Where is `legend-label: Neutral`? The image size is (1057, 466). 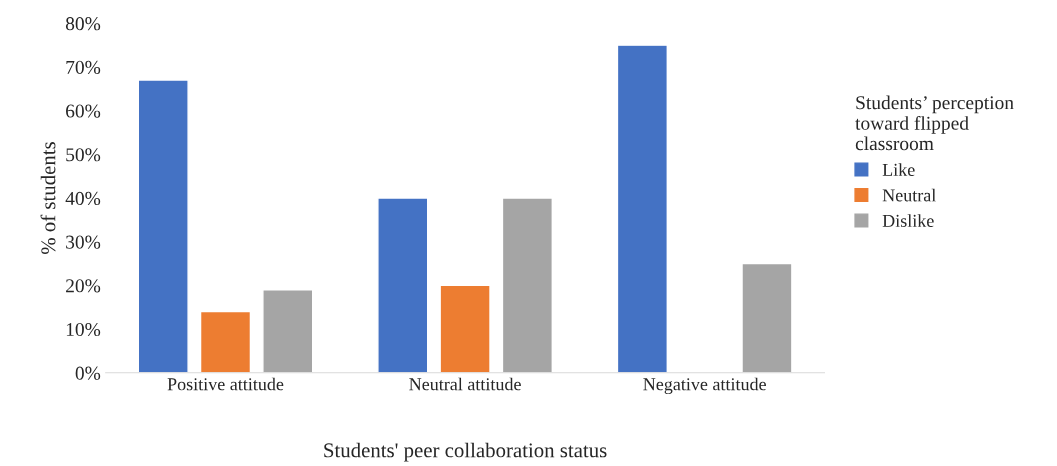 legend-label: Neutral is located at coordinates (909, 195).